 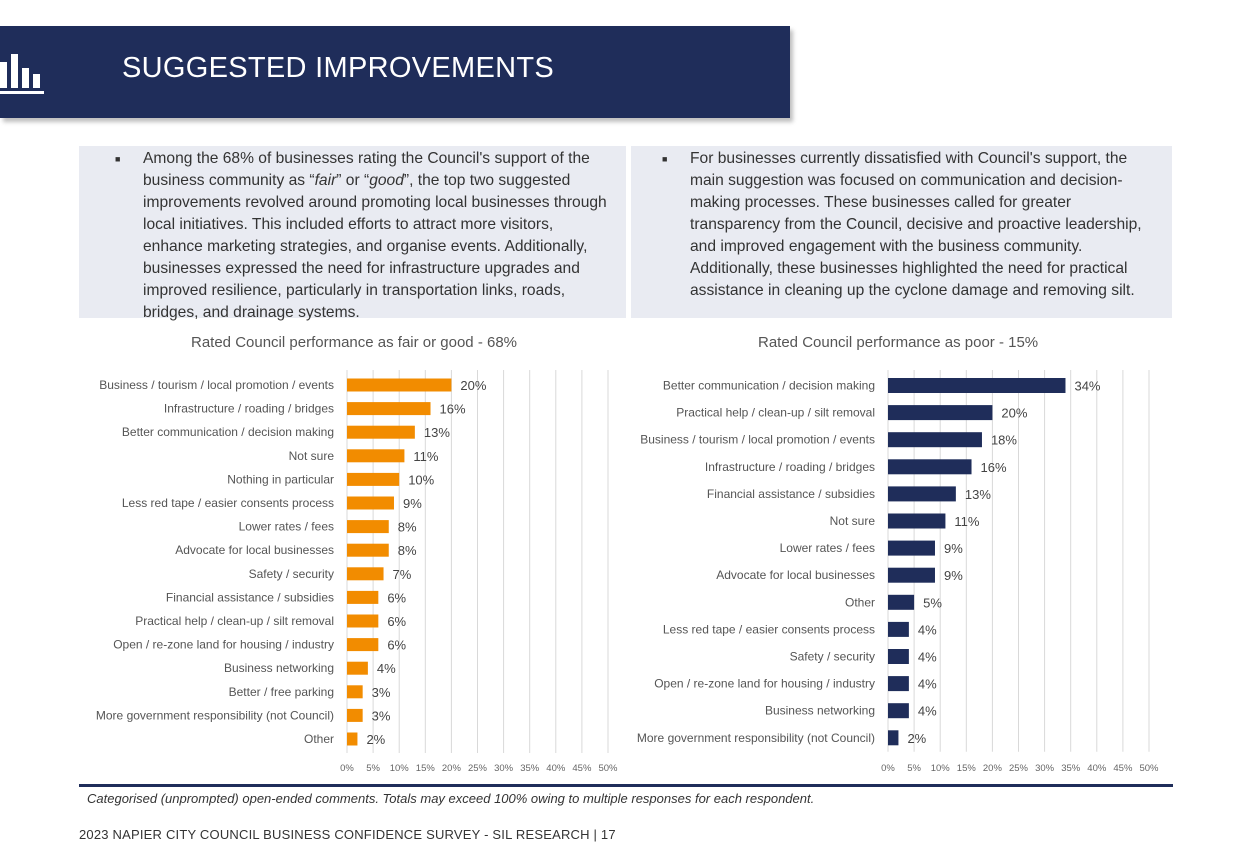 I want to click on data-label: 10%, so click(x=421, y=479).